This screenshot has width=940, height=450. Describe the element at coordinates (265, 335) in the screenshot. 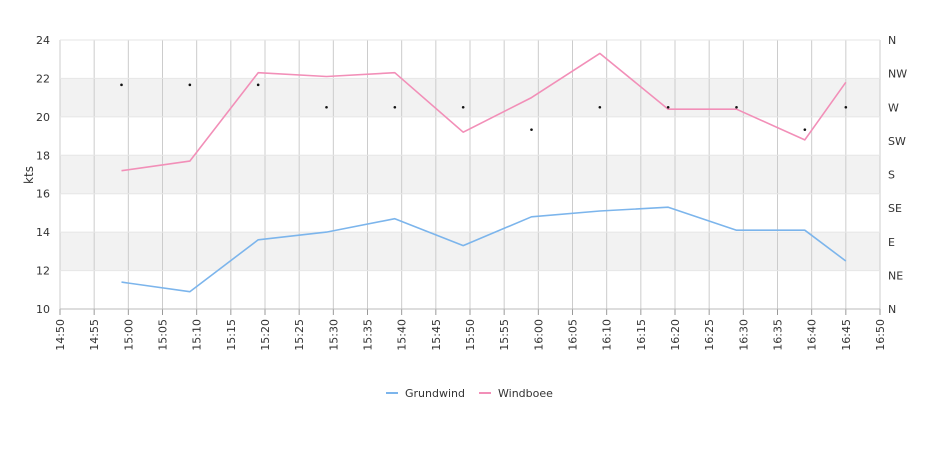

I see `x-tick-label: 15:20` at that location.